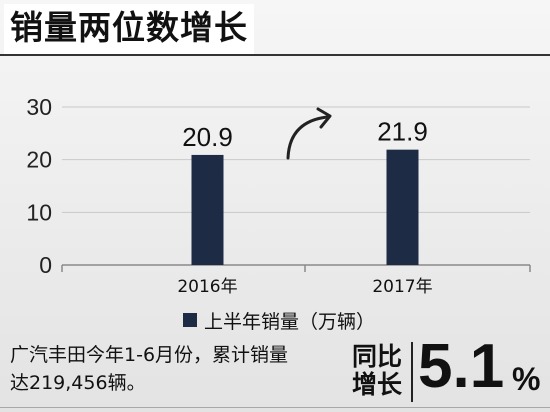 Image resolution: width=550 pixels, height=412 pixels. I want to click on growth-label-2: 增长, so click(377, 384).